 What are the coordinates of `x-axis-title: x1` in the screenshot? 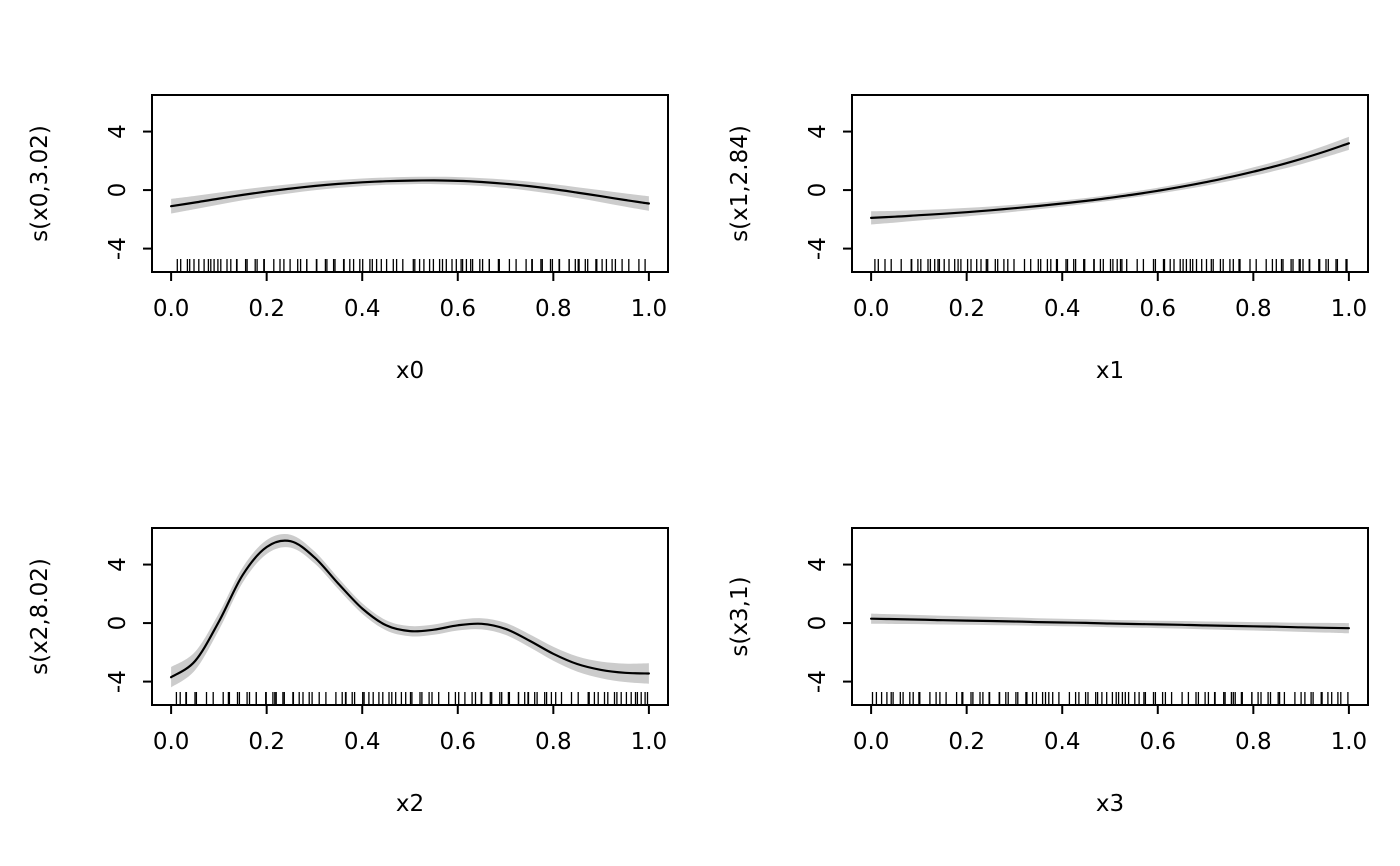 It's located at (1110, 371).